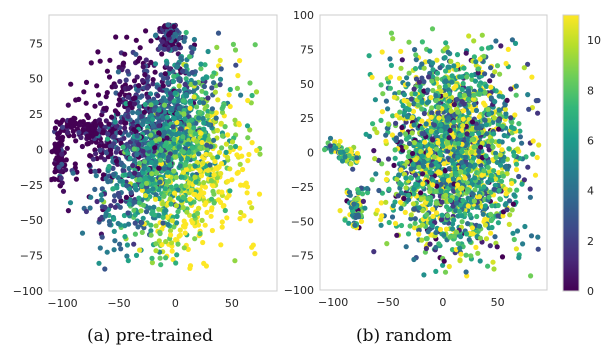 This screenshot has height=351, width=605. I want to click on y-tick-label: −75, so click(302, 256).